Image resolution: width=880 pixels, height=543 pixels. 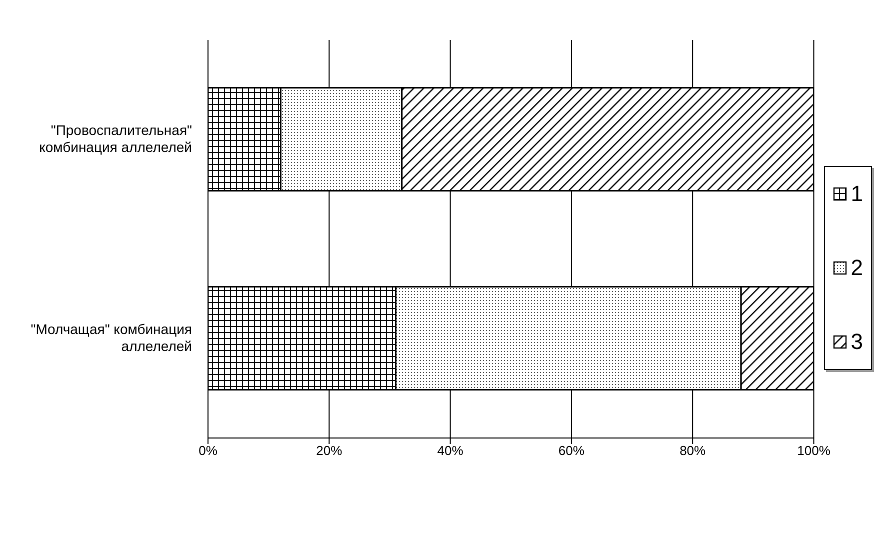 What do you see at coordinates (208, 450) in the screenshot?
I see `x-tick-label: 0%` at bounding box center [208, 450].